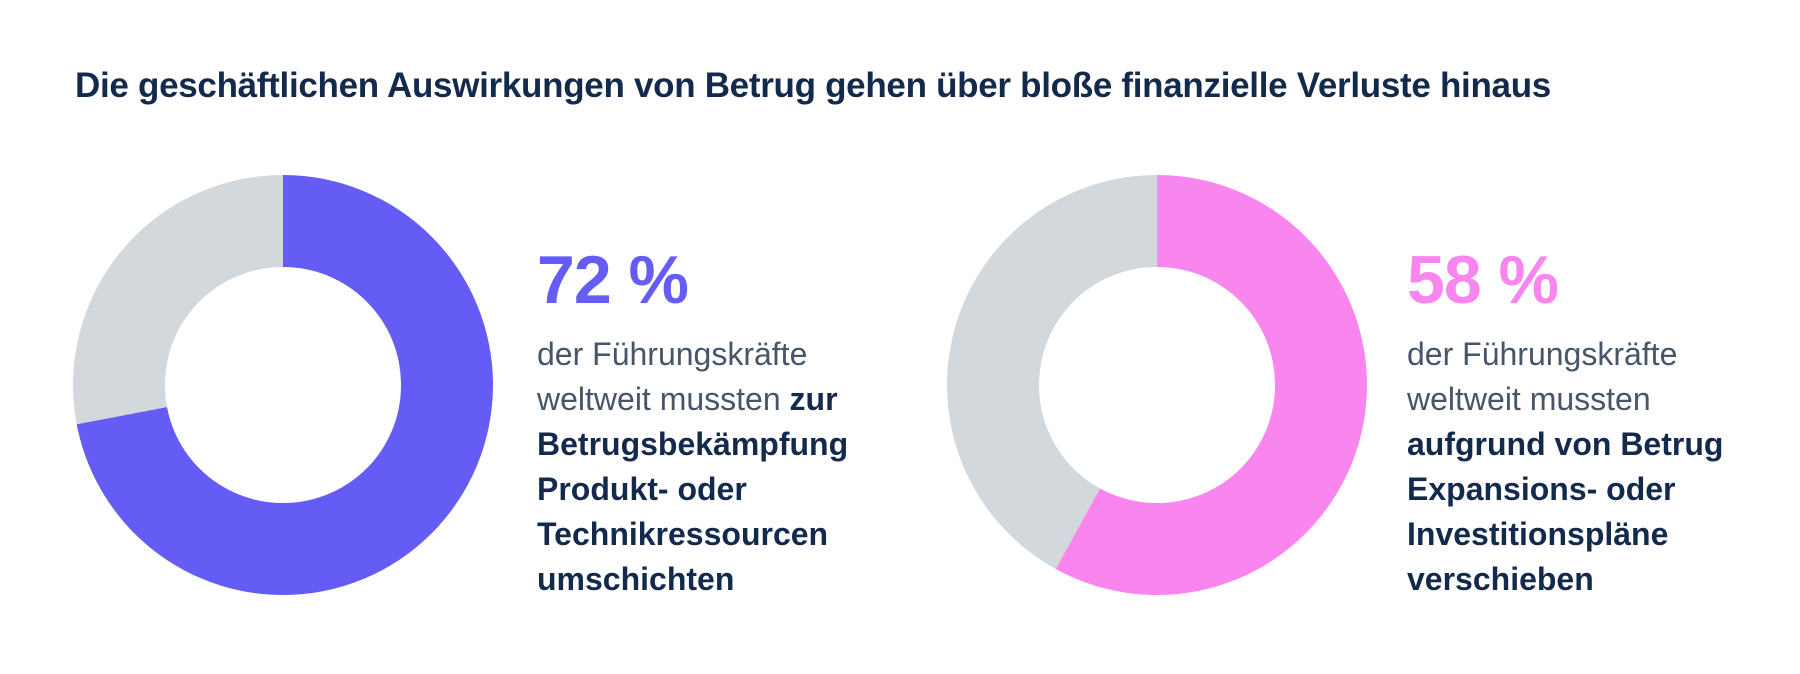 The width and height of the screenshot is (1800, 674). Describe the element at coordinates (1538, 534) in the screenshot. I see `stat-desc-line-bold: Investitionspläne` at that location.